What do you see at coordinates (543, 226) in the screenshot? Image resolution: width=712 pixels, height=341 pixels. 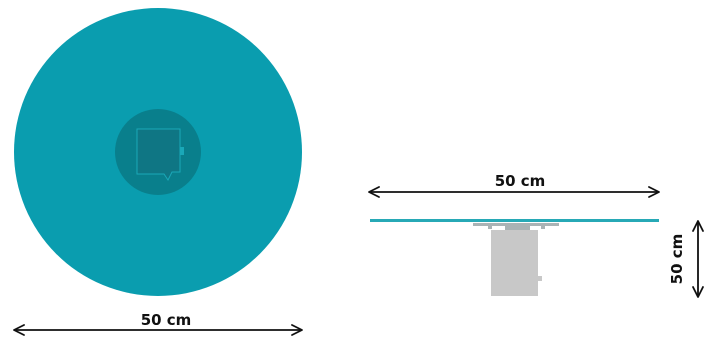 I see `fixing-screw-right` at bounding box center [543, 226].